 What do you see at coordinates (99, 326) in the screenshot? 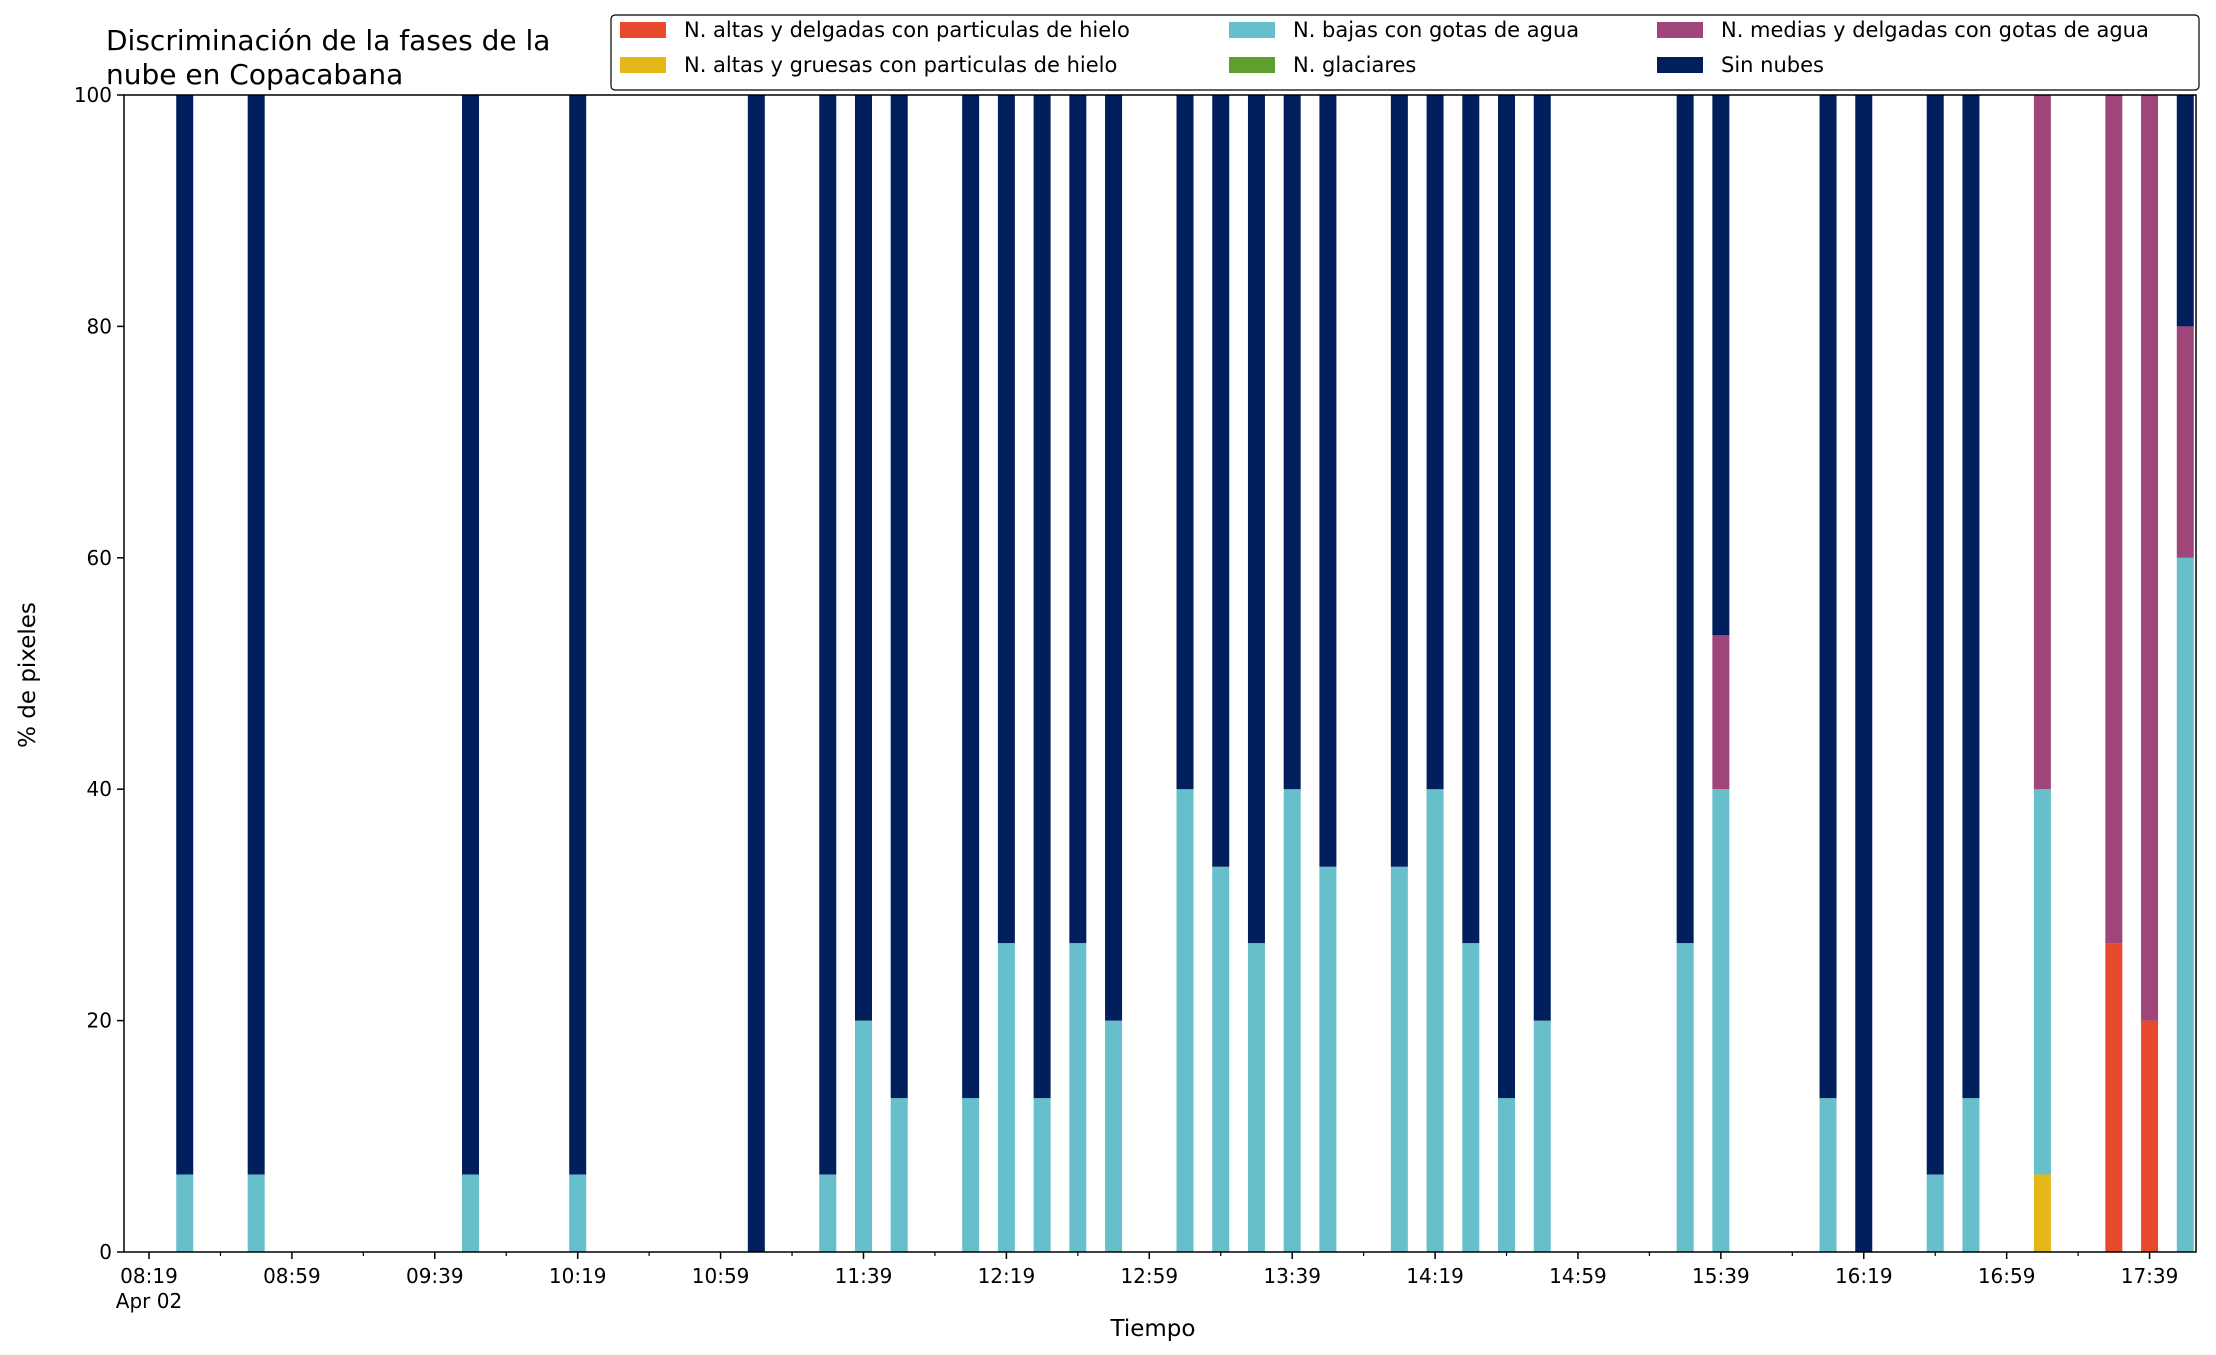
I see `y-tick-label: 80` at bounding box center [99, 326].